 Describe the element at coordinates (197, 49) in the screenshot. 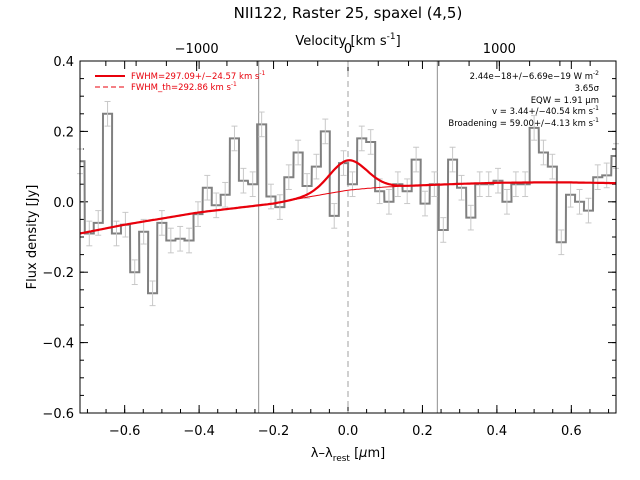

I see `top-tick-label: −1000` at that location.